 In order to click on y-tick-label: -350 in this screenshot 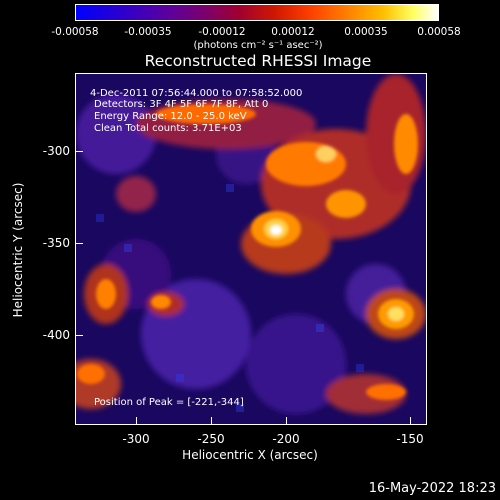, I will do `click(56, 243)`.